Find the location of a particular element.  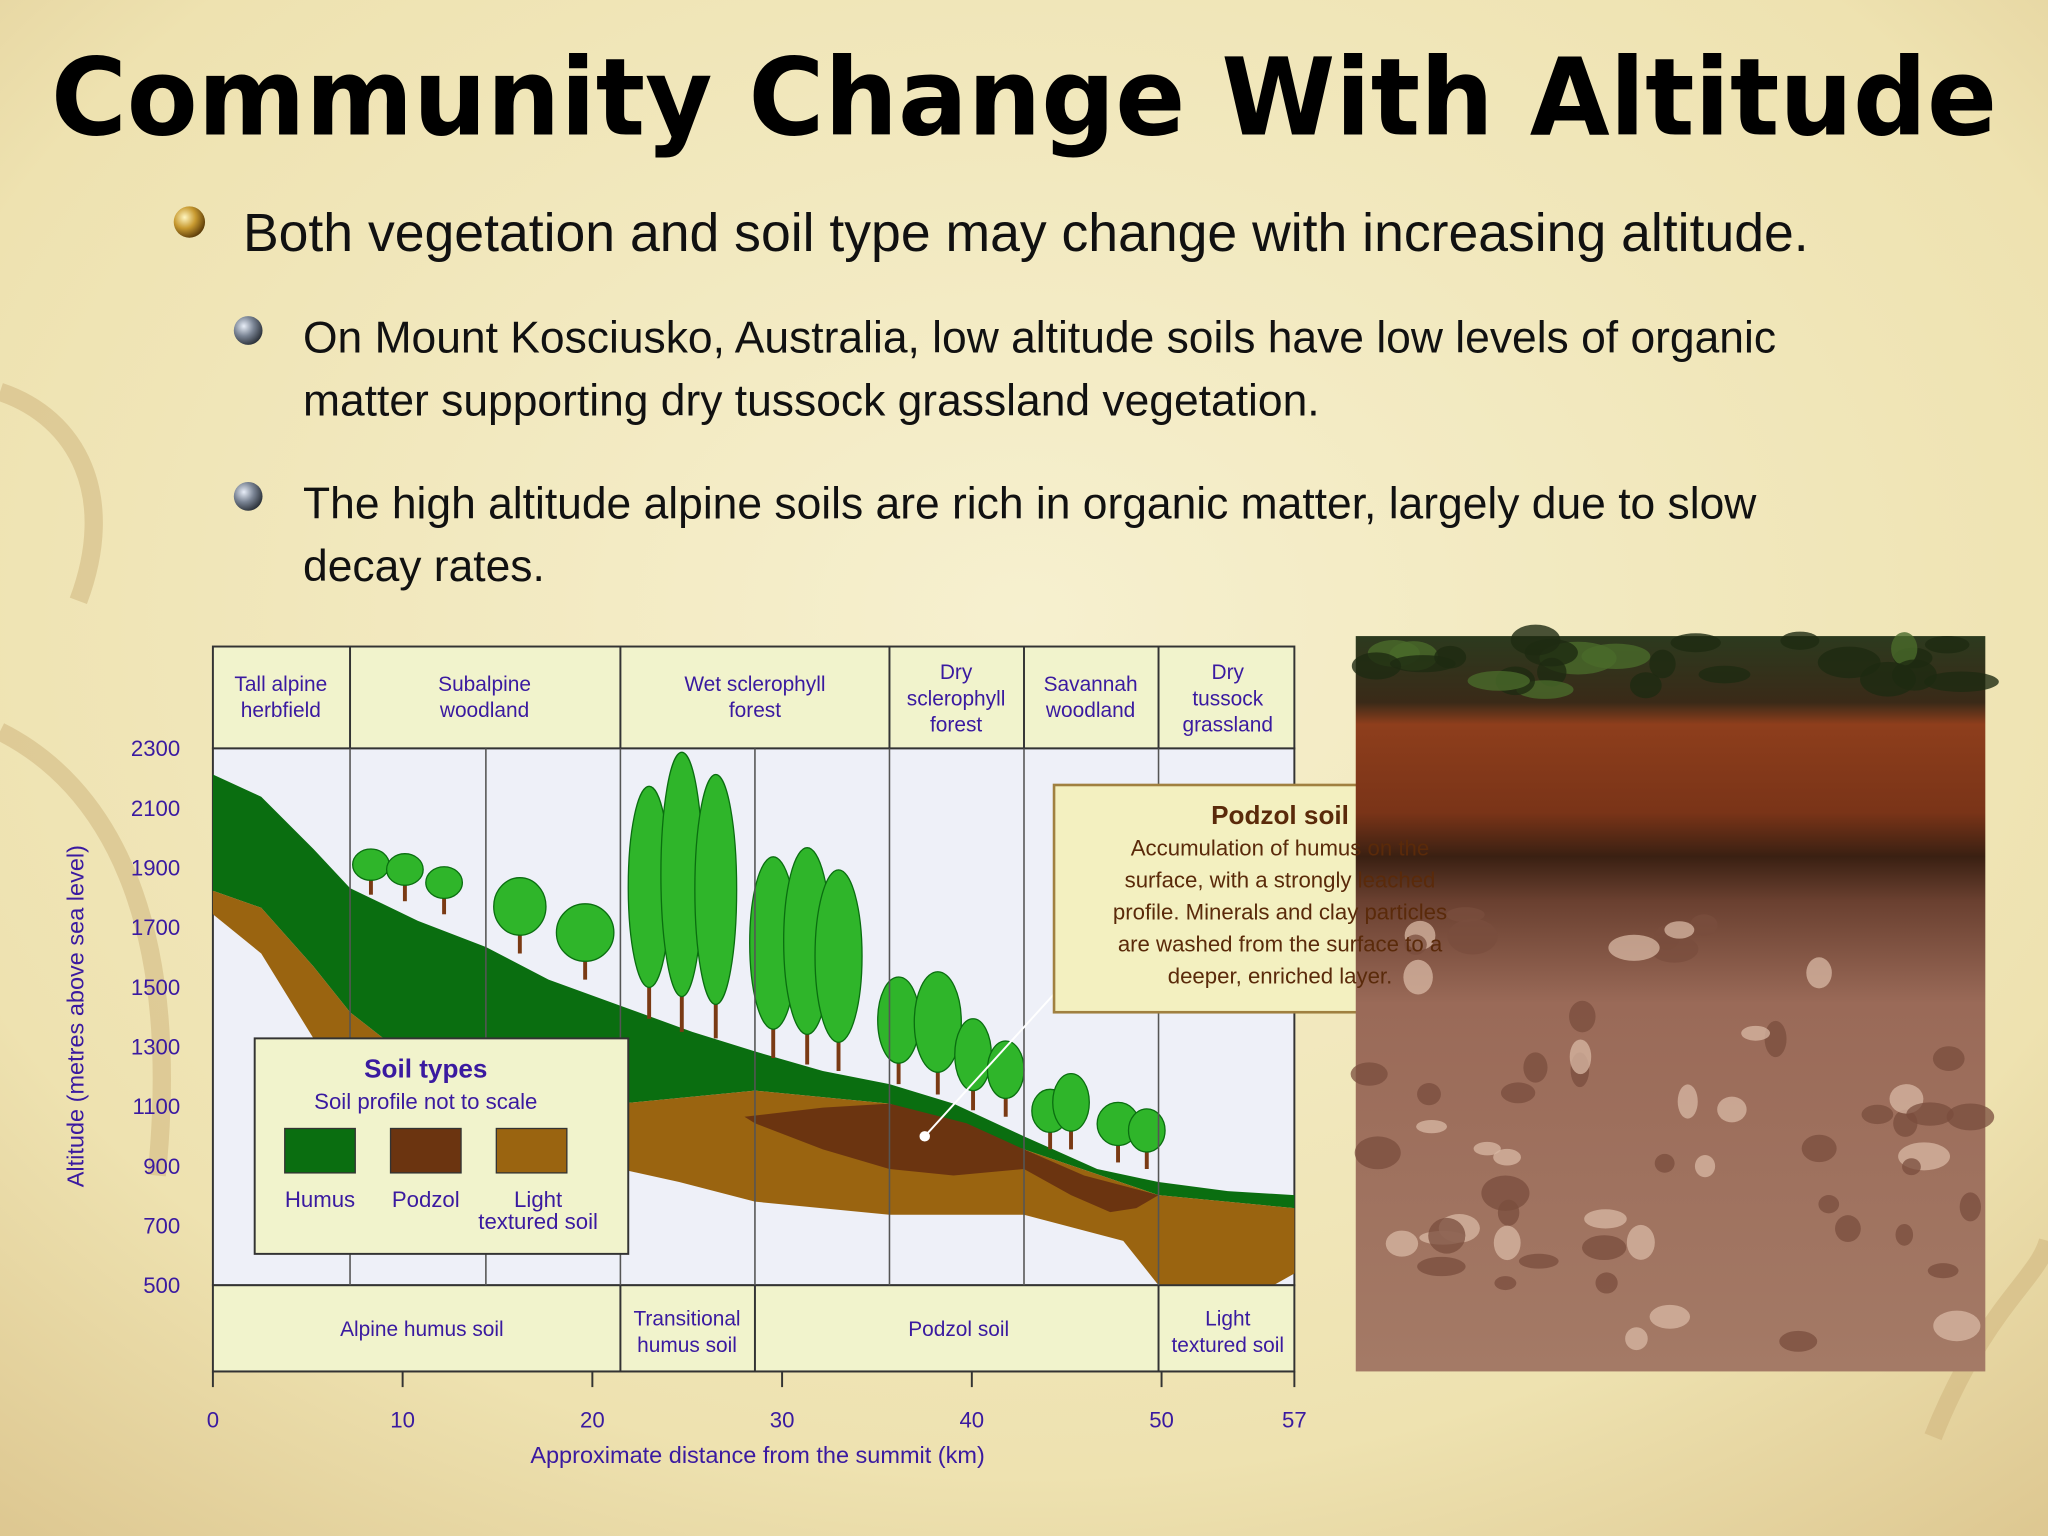

y-tick-label: 900 is located at coordinates (161, 1166).